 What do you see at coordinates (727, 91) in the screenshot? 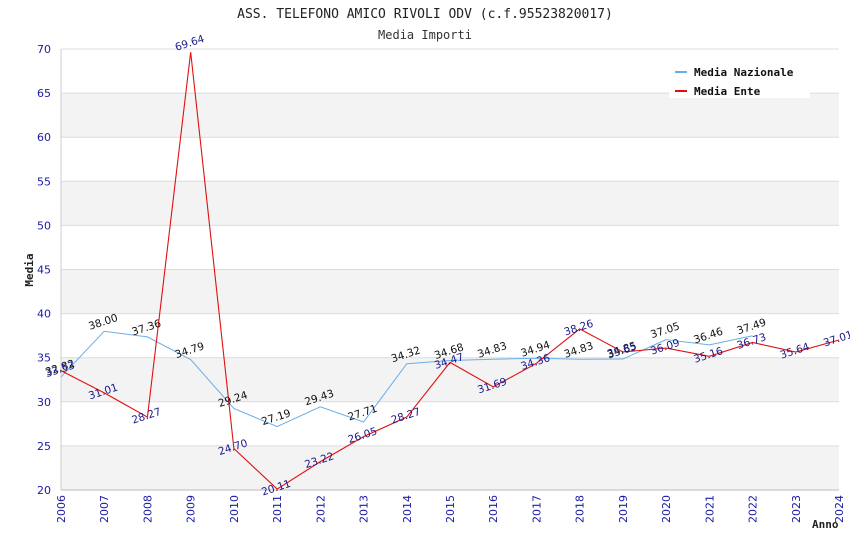
I see `legend-label: Media Ente` at bounding box center [727, 91].